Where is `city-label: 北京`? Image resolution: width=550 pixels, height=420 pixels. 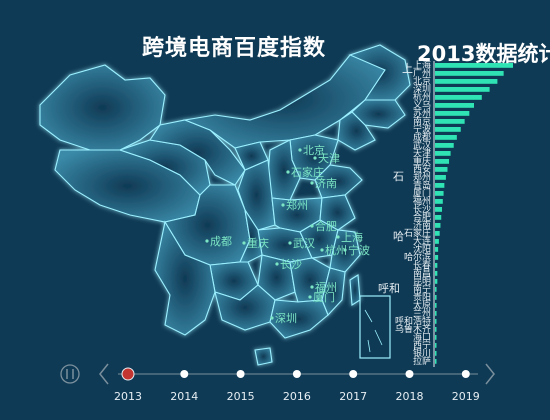 city-label: 北京 is located at coordinates (314, 150).